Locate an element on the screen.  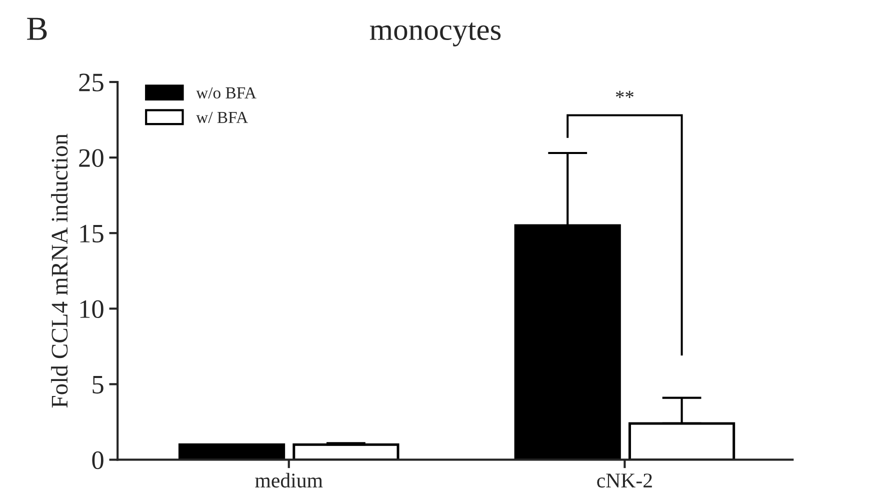
y-axis-title: Fold CCL4 mRNA induction is located at coordinates (59, 271).